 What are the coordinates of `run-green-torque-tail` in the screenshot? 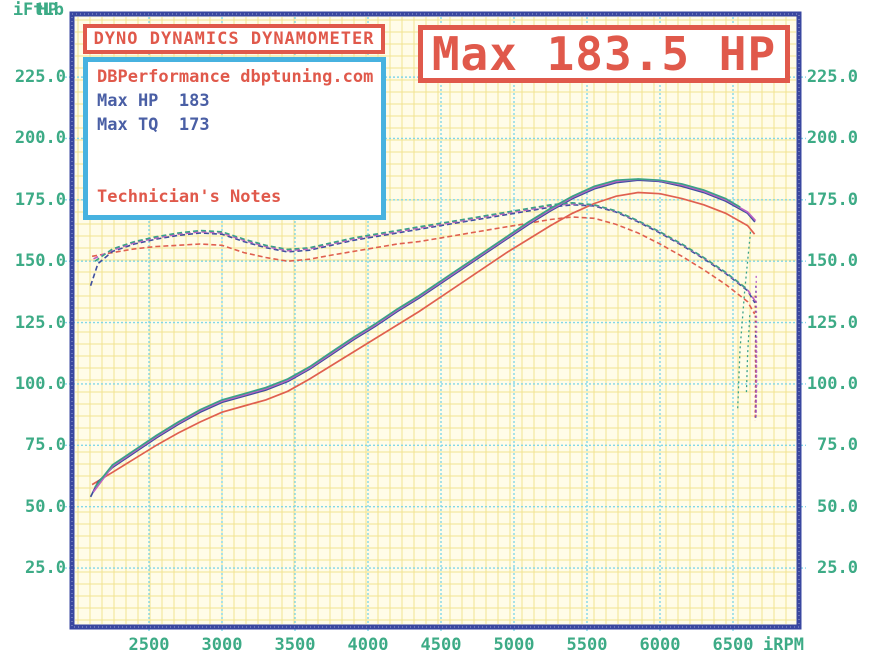 It's located at (748, 354).